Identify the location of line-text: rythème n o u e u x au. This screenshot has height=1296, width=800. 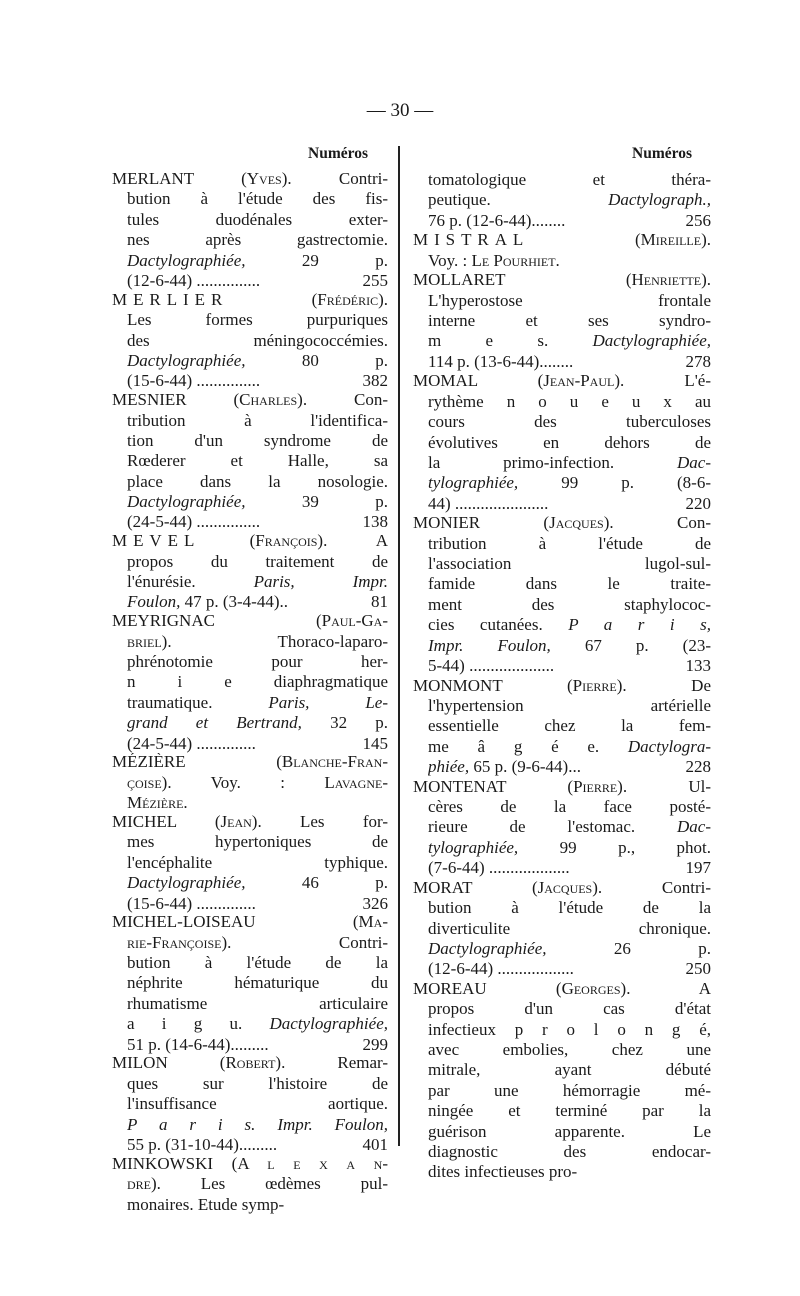
(569, 402).